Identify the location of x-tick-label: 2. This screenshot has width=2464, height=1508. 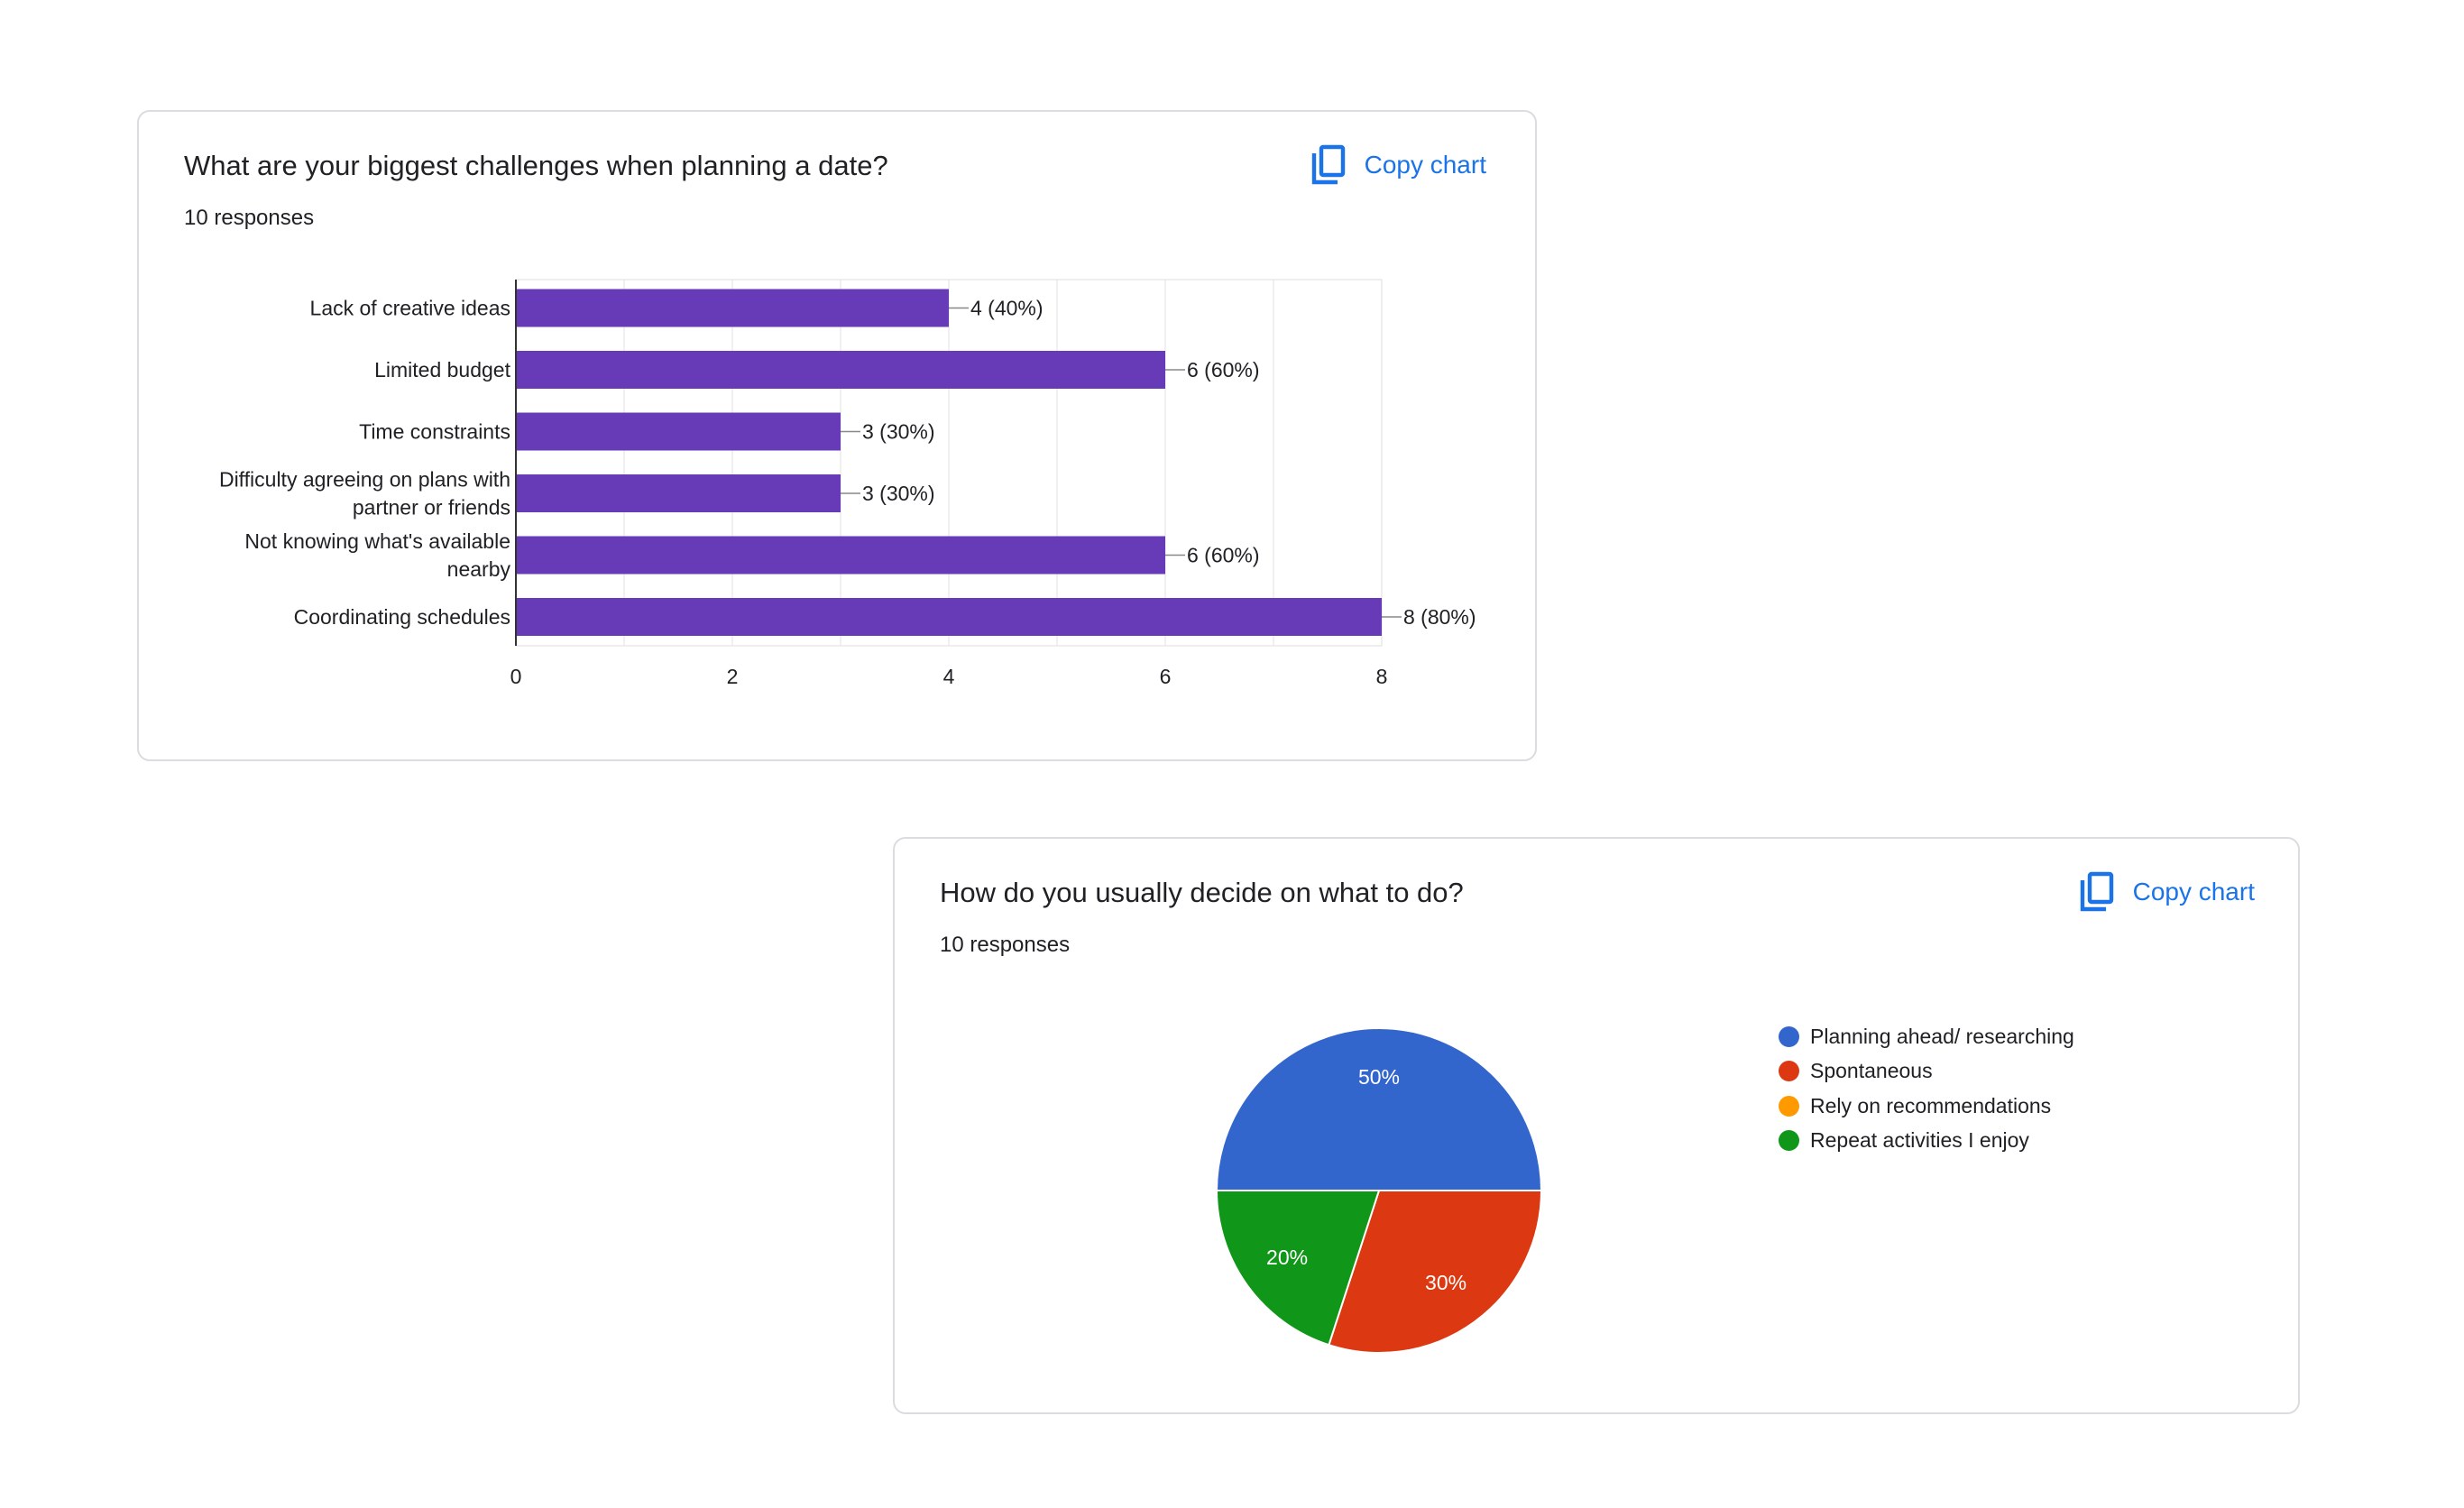
(733, 676).